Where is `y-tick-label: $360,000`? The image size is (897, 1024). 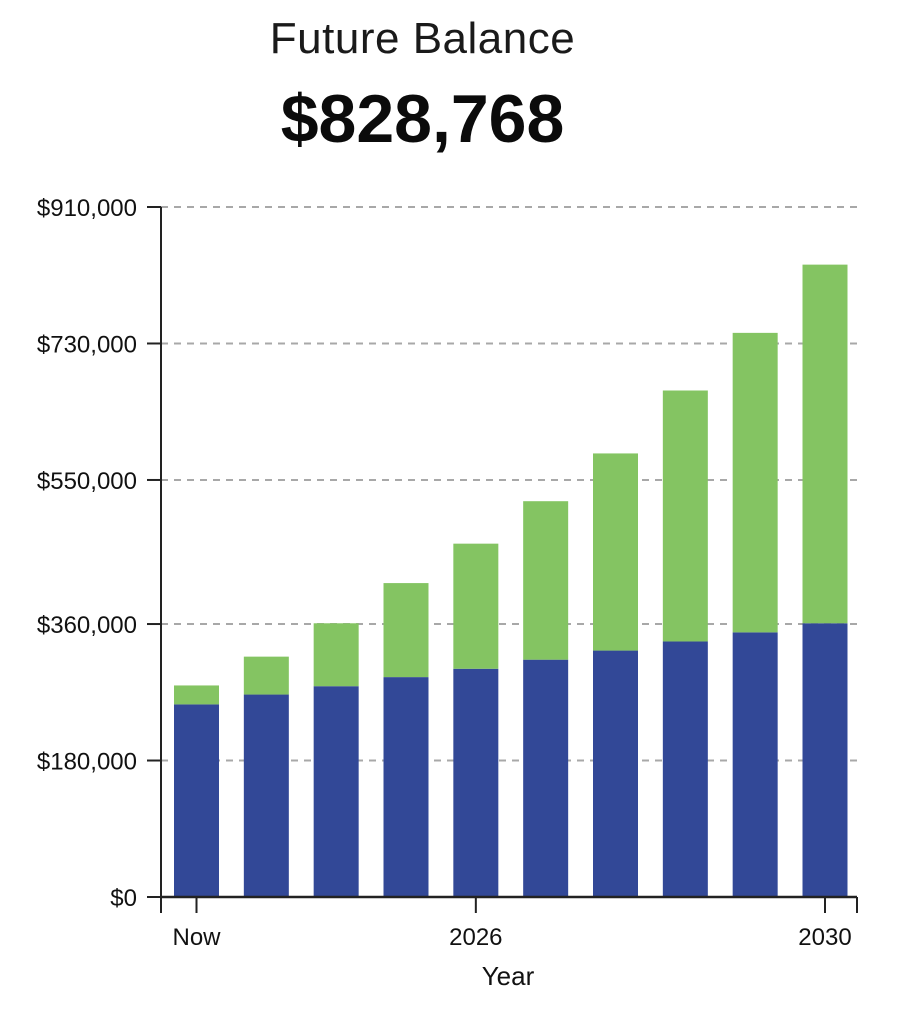 y-tick-label: $360,000 is located at coordinates (87, 625).